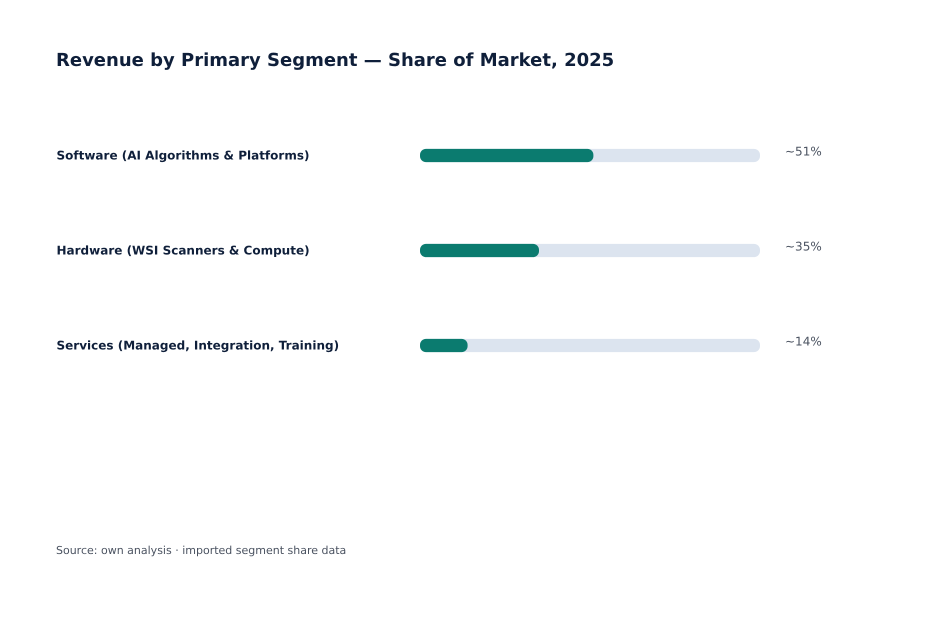 This screenshot has width=940, height=620. Describe the element at coordinates (198, 345) in the screenshot. I see `y-tick-label: Services (Managed, Integration, Training)` at that location.